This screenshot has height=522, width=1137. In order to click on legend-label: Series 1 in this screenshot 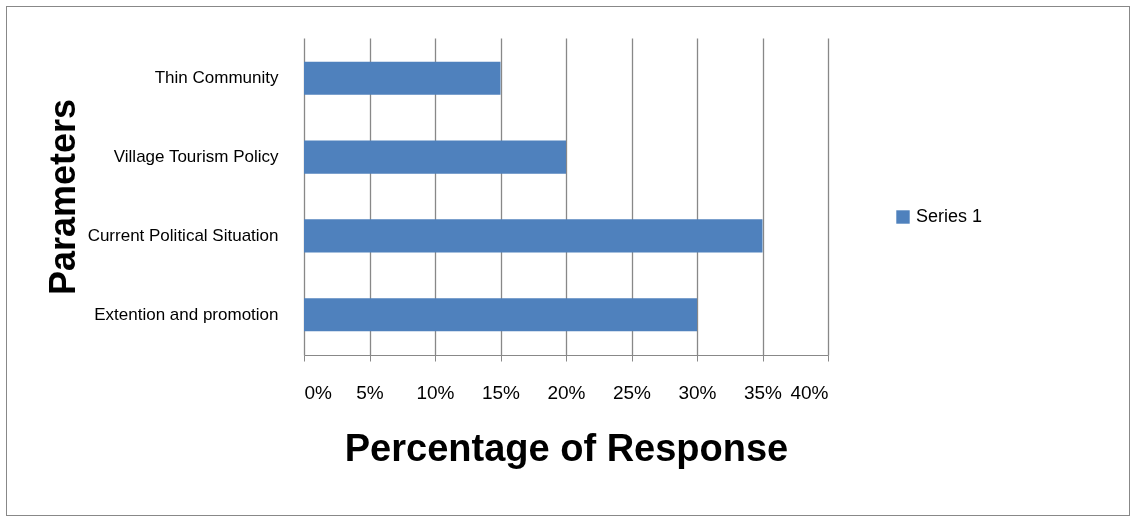, I will do `click(949, 216)`.